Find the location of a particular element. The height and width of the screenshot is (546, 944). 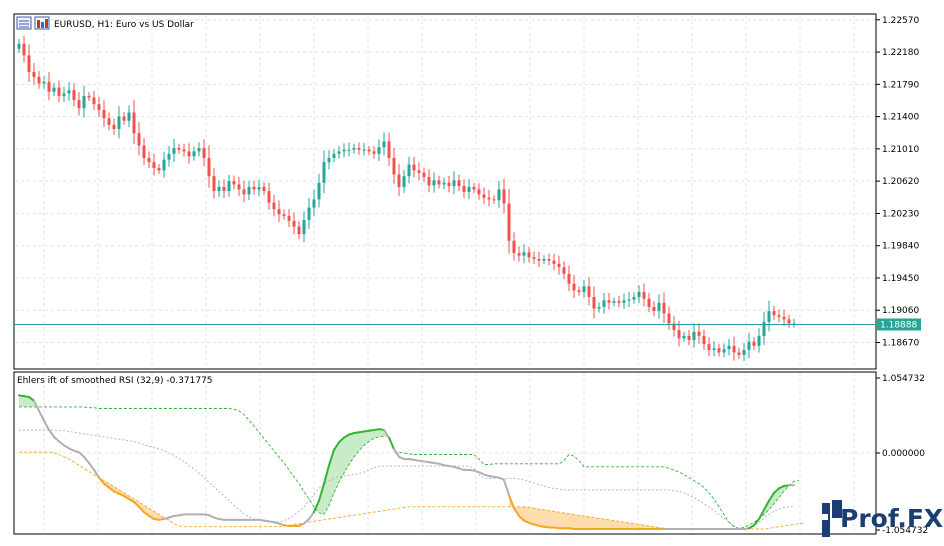

market-watch-icon is located at coordinates (42, 23).